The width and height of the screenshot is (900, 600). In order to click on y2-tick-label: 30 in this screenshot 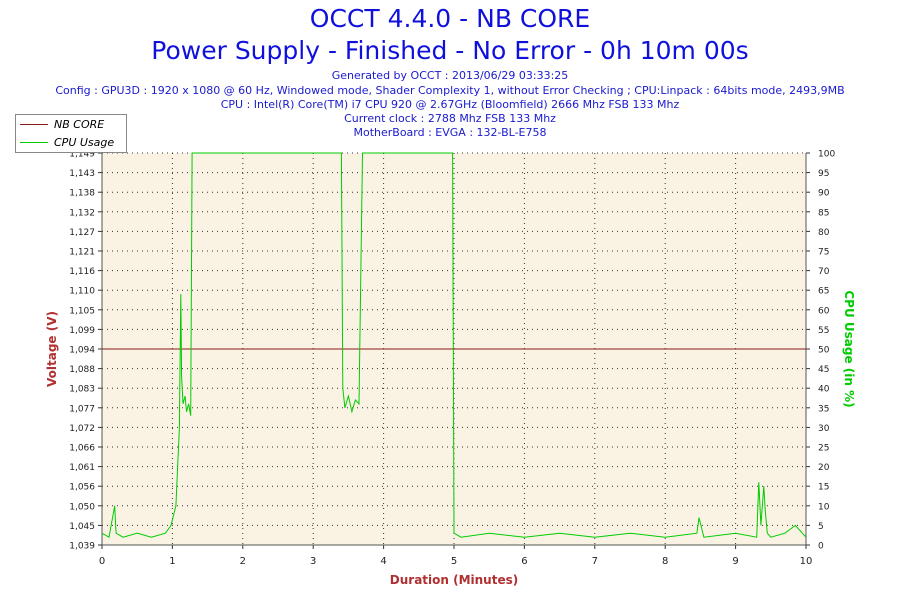, I will do `click(824, 429)`.